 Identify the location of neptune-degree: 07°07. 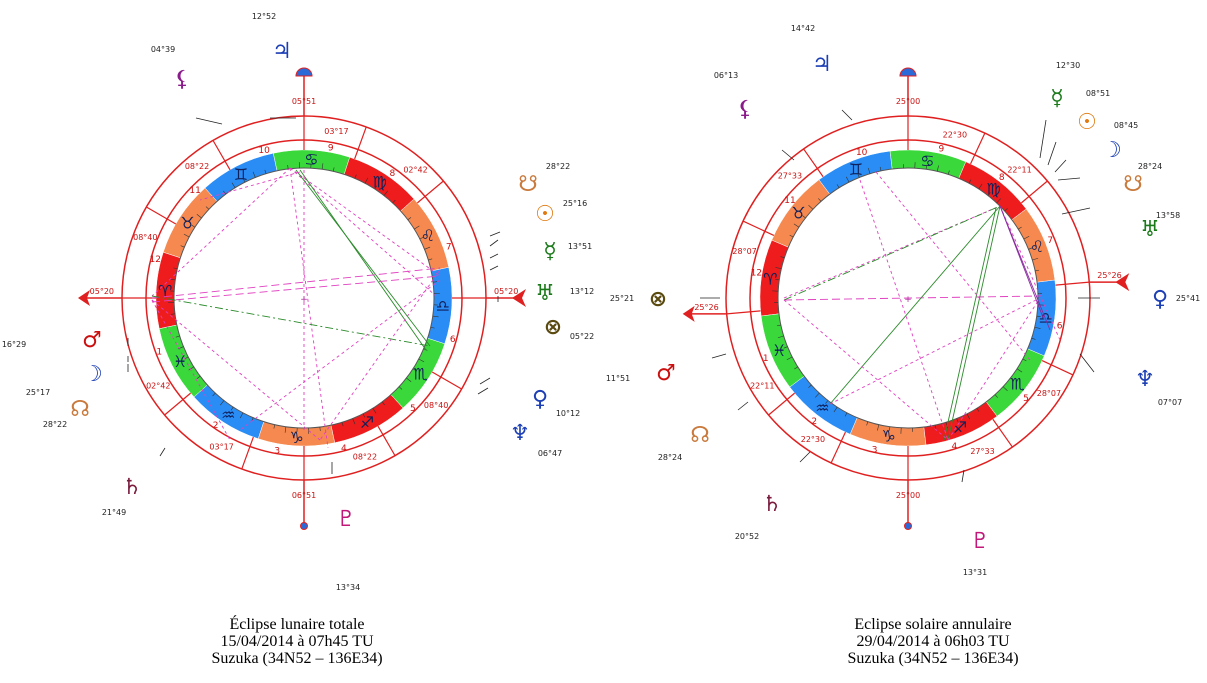
(1170, 402).